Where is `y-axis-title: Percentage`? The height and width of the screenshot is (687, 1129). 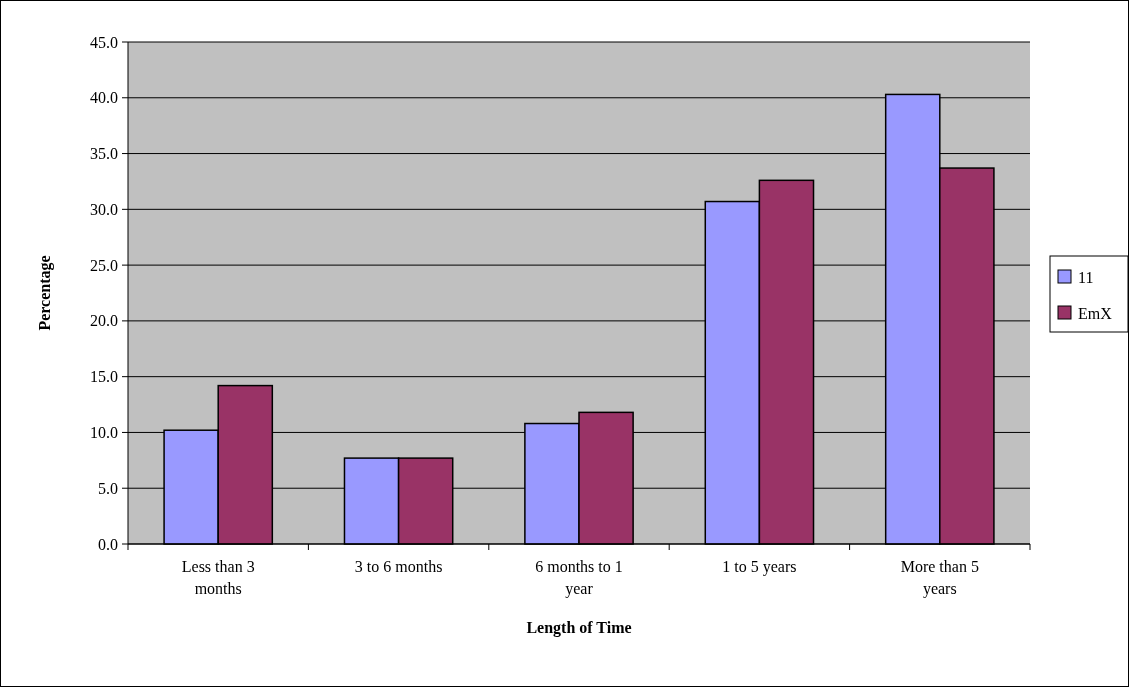
y-axis-title: Percentage is located at coordinates (45, 293).